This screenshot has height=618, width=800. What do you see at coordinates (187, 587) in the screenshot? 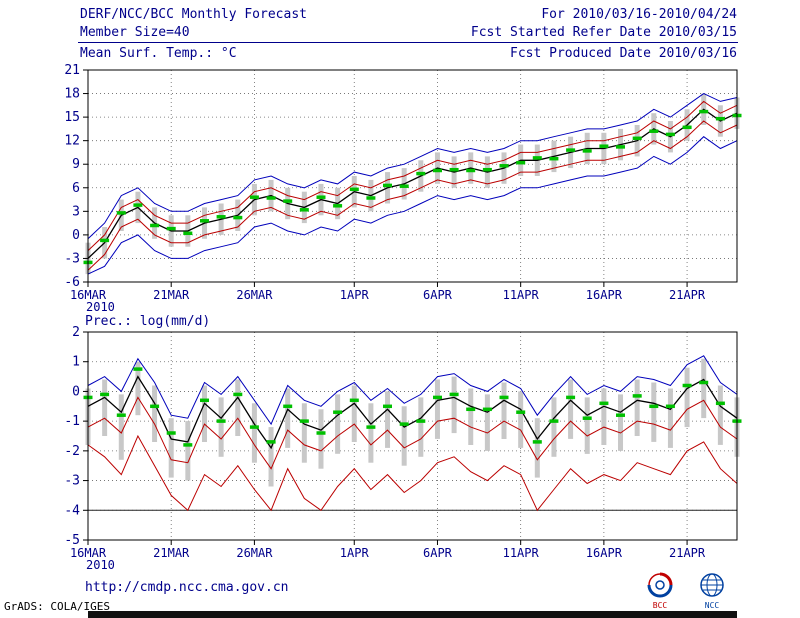
I see `source-url-link: http://cmdp.ncc.cma.gov.cn` at bounding box center [187, 587].